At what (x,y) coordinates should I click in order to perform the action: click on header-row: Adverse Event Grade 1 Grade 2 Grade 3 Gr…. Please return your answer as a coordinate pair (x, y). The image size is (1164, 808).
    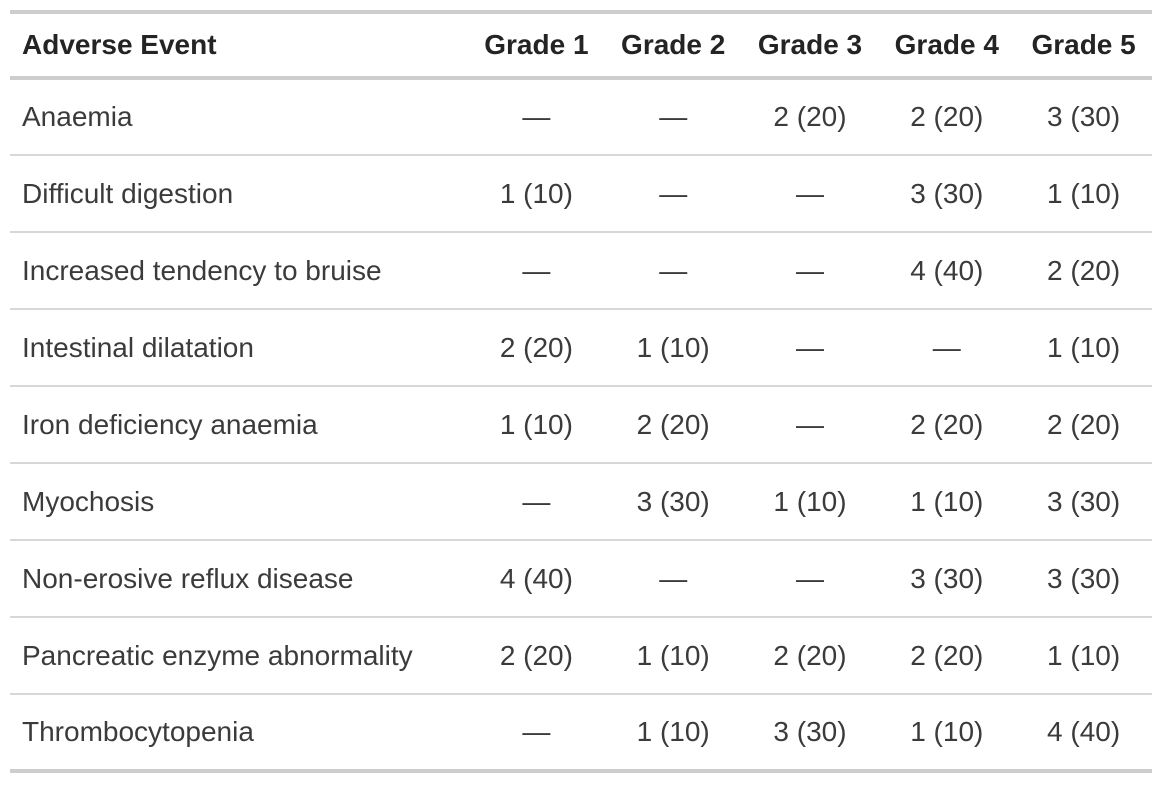
    Looking at the image, I should click on (581, 46).